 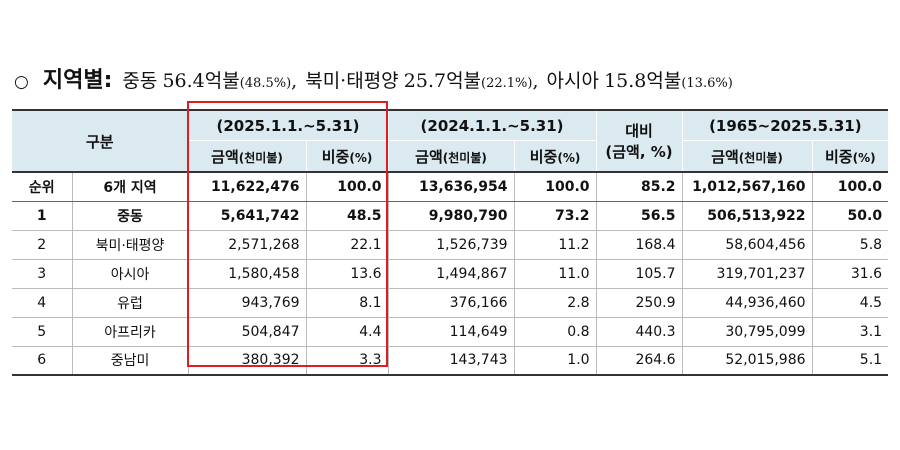 What do you see at coordinates (850, 274) in the screenshot?
I see `table-cell-share-total: 31.6` at bounding box center [850, 274].